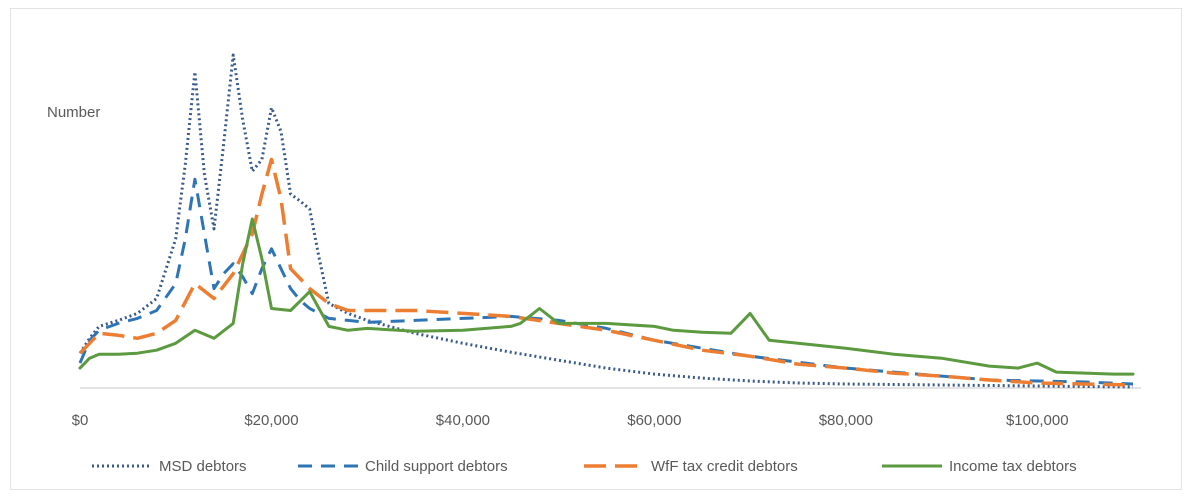  I want to click on x-tick-label: $0, so click(80, 420).